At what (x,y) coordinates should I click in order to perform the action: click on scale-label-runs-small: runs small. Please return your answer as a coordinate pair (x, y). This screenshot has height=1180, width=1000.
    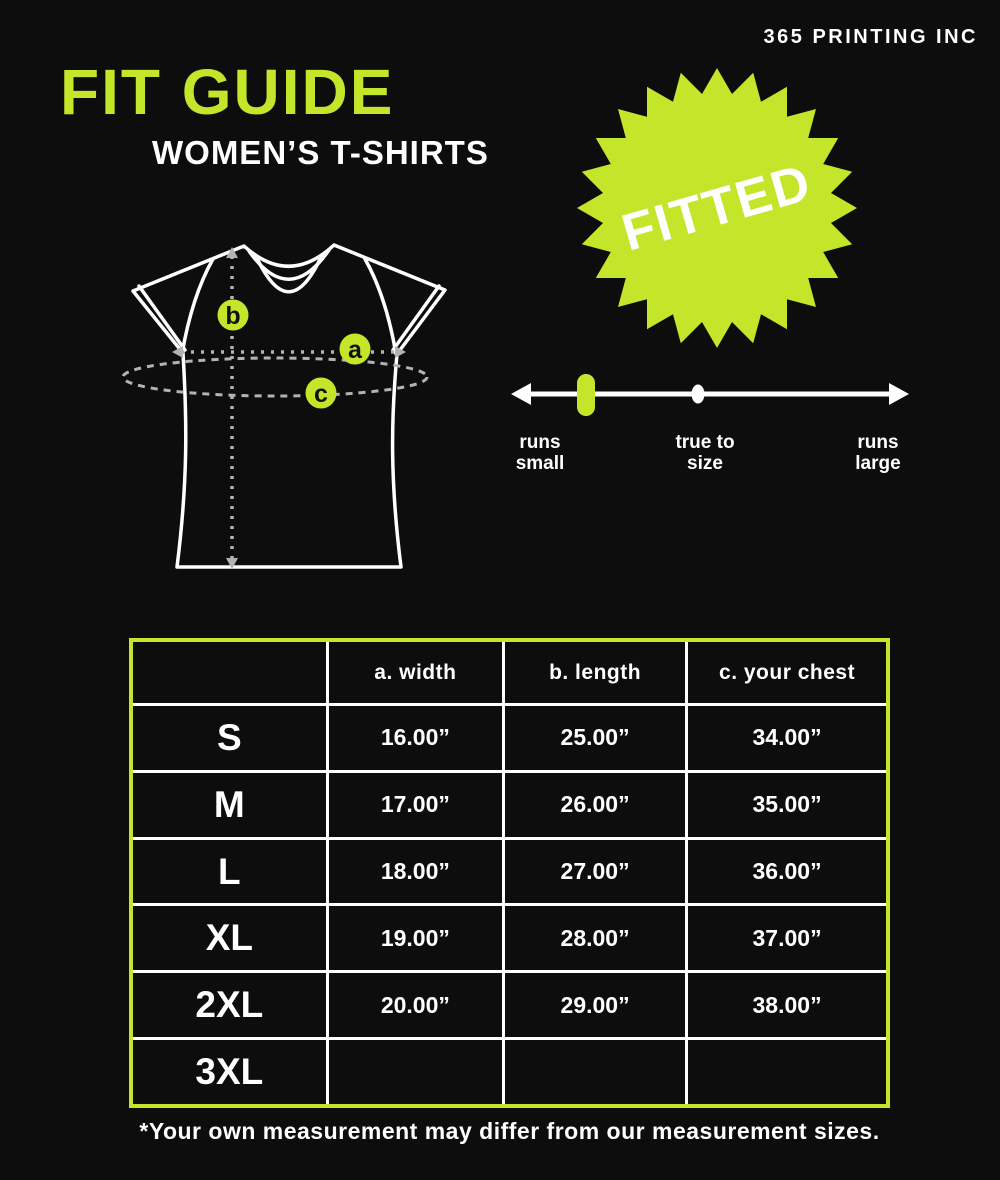
    Looking at the image, I should click on (540, 453).